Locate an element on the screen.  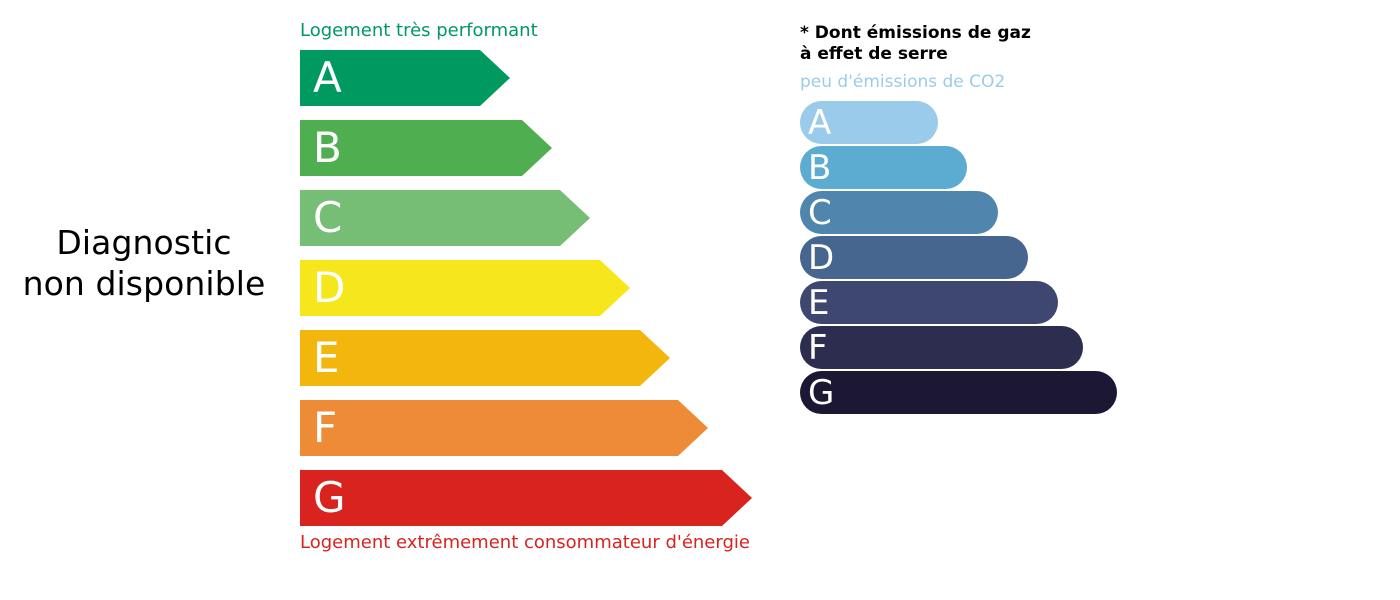
energy-bar-g: G is located at coordinates (526, 498).